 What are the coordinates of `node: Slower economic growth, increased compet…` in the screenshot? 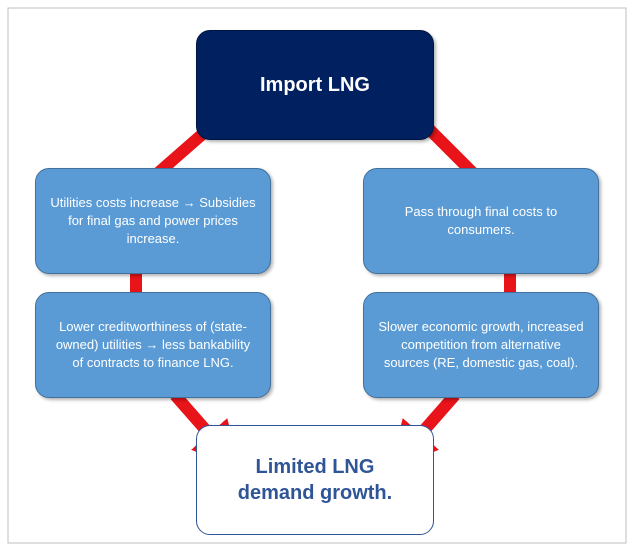 It's located at (481, 345).